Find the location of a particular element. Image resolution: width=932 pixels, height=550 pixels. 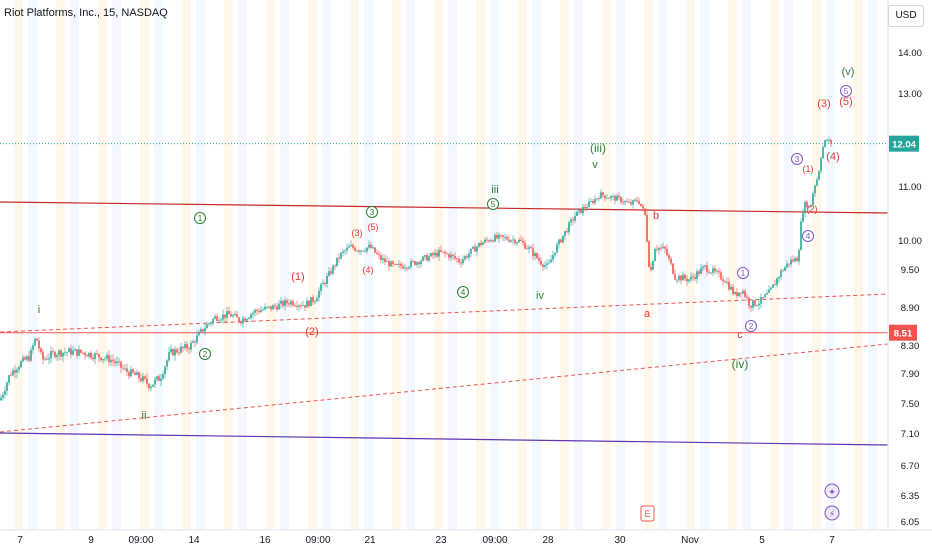

circled-wave-label: 5 is located at coordinates (846, 91).